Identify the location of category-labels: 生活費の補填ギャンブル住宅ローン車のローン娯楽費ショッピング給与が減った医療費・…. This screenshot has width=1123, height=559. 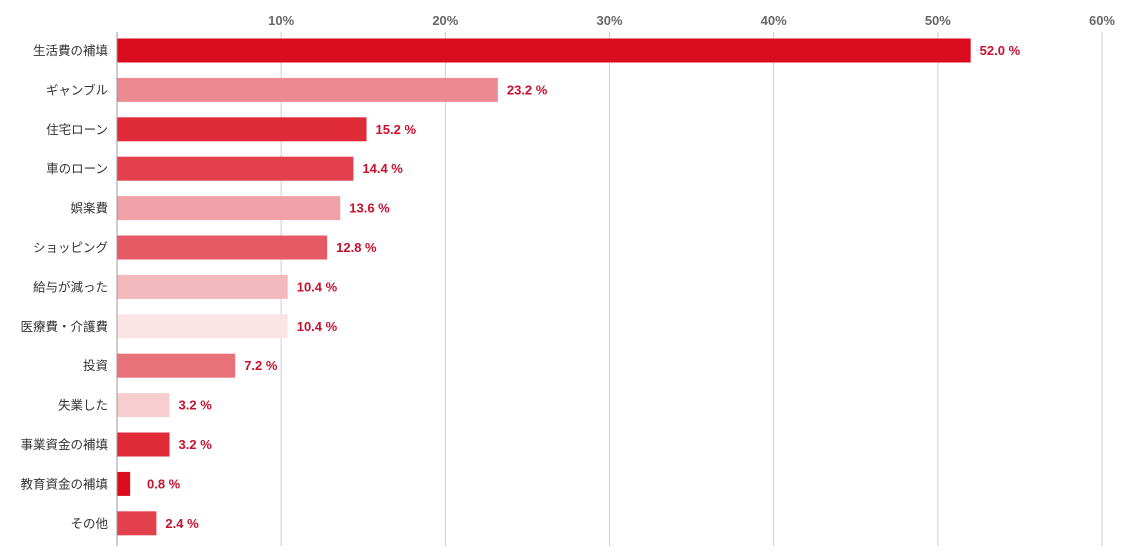
(64, 287).